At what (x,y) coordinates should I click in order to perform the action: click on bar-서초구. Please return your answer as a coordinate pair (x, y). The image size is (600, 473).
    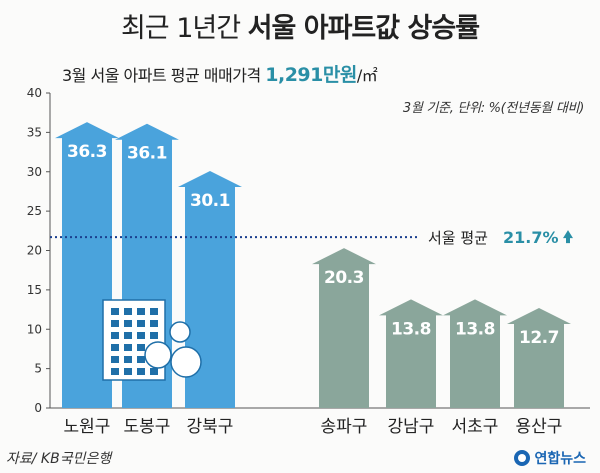
    Looking at the image, I should click on (475, 353).